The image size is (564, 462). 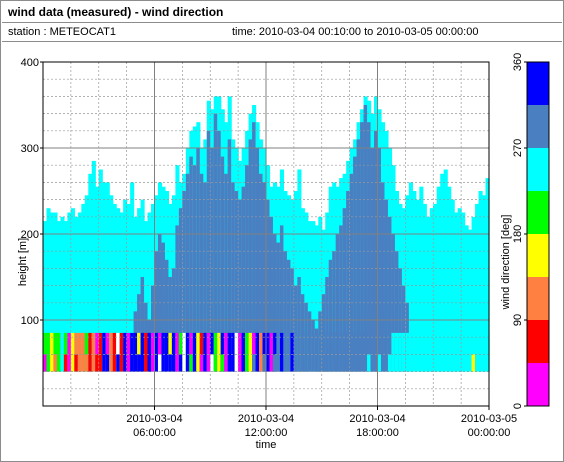 I want to click on station-label: station : METEOCAT1, so click(x=62, y=32).